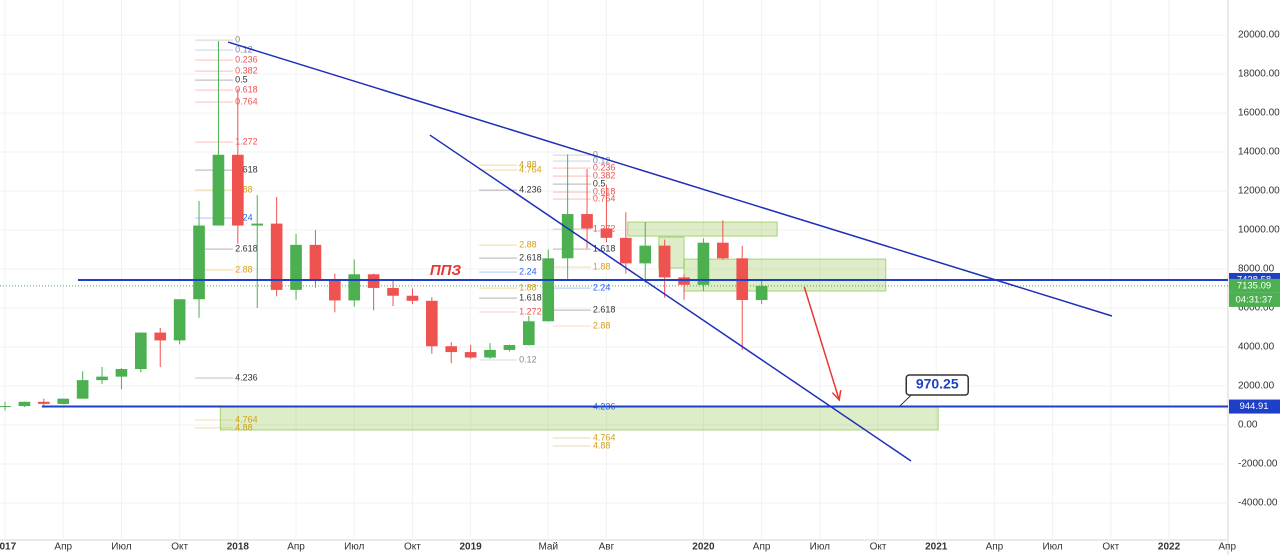  What do you see at coordinates (595, 154) in the screenshot?
I see `fib-label: 0` at bounding box center [595, 154].